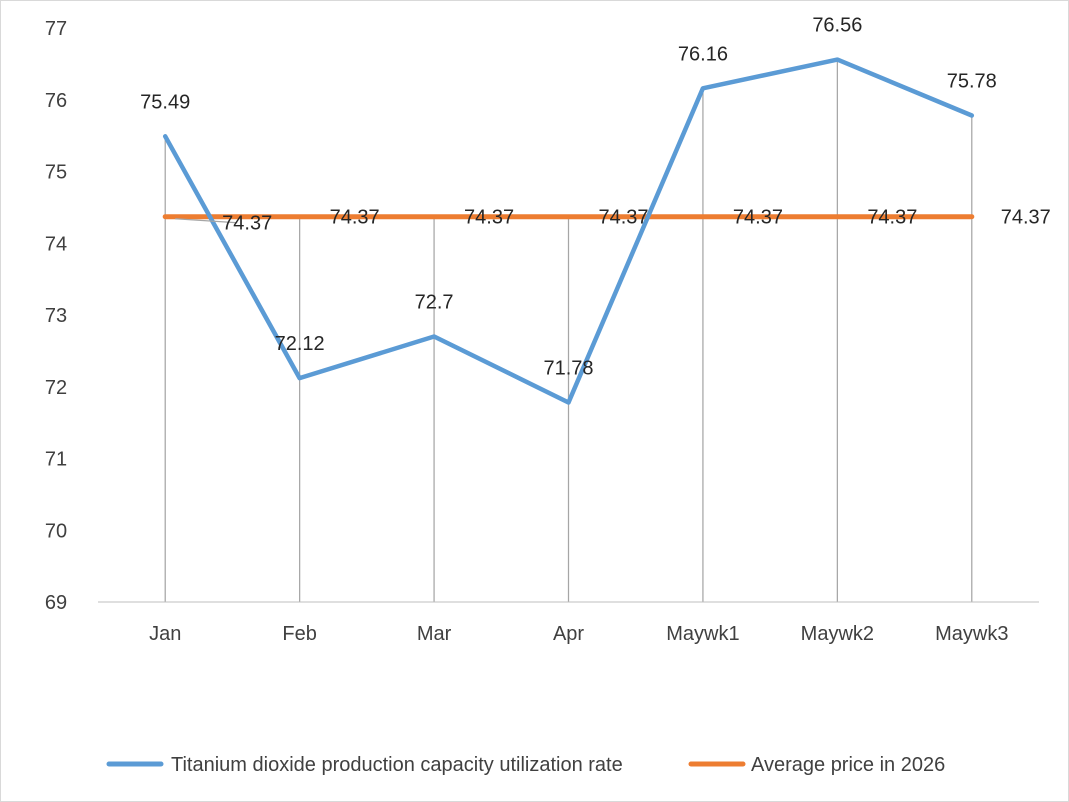 The height and width of the screenshot is (802, 1069). I want to click on data-label: 72.12, so click(300, 344).